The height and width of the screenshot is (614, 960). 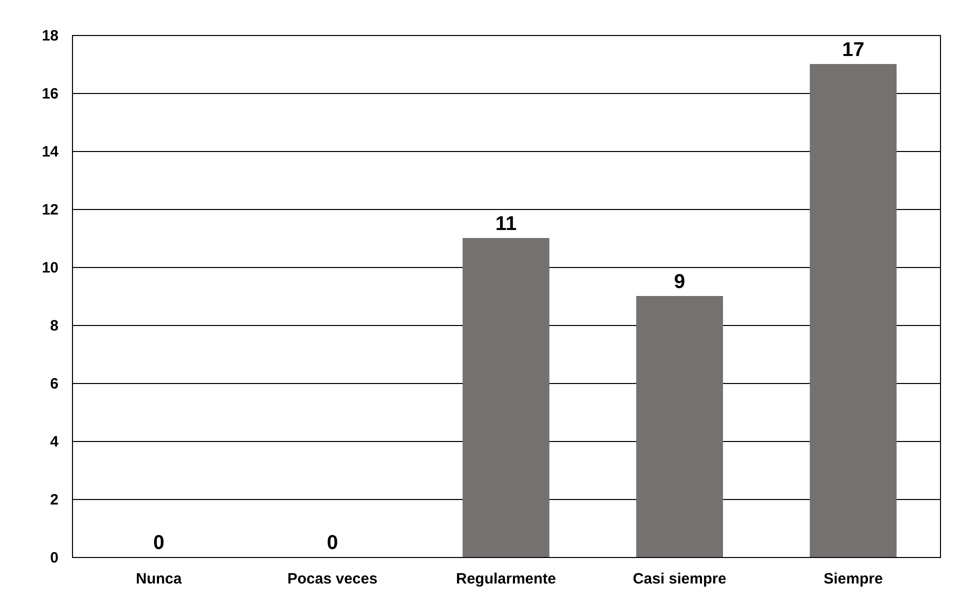 I want to click on y-tick-label: 8, so click(x=54, y=326).